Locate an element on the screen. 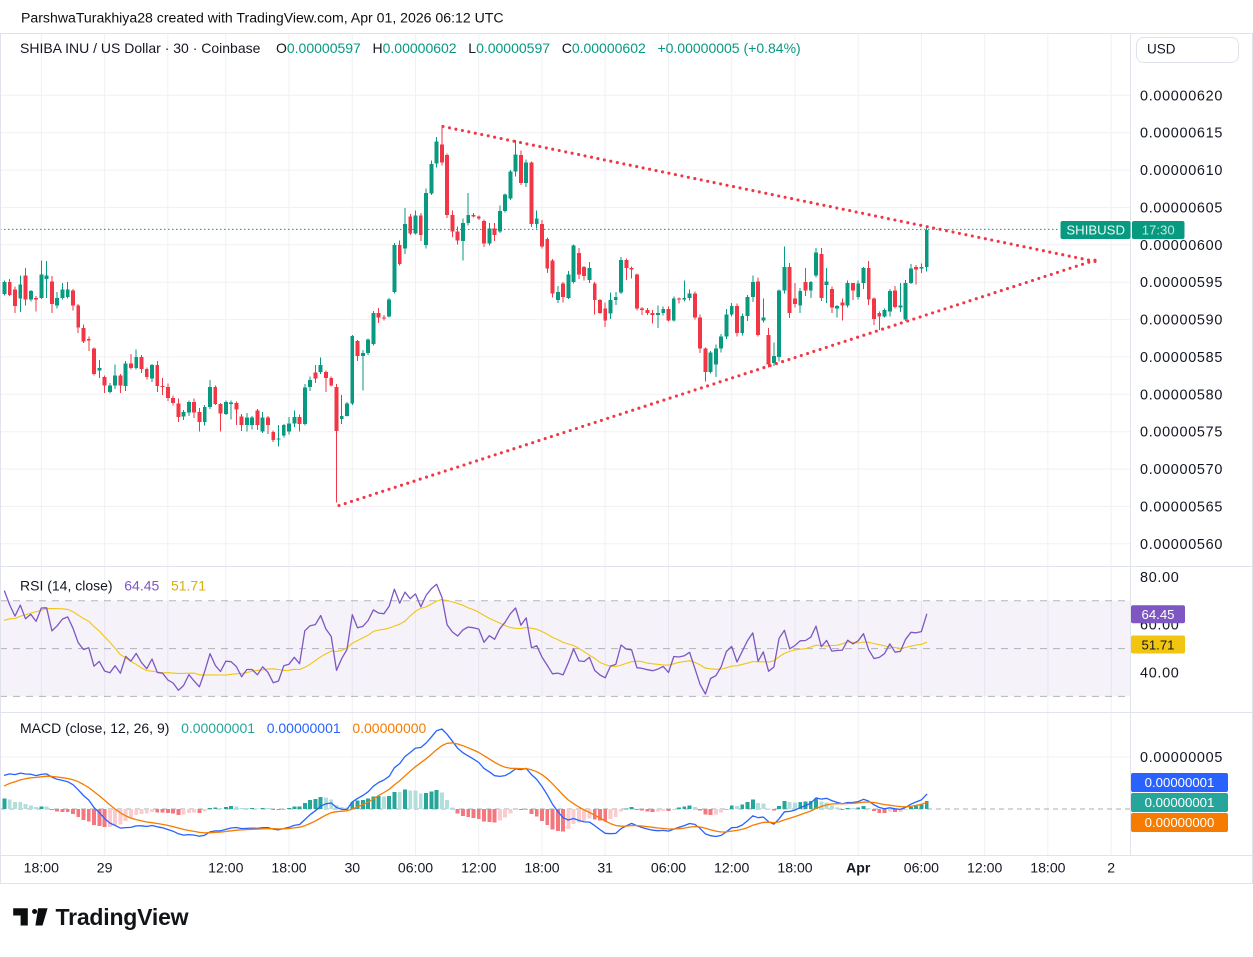  svg-text: 0.00000610 is located at coordinates (1181, 171).